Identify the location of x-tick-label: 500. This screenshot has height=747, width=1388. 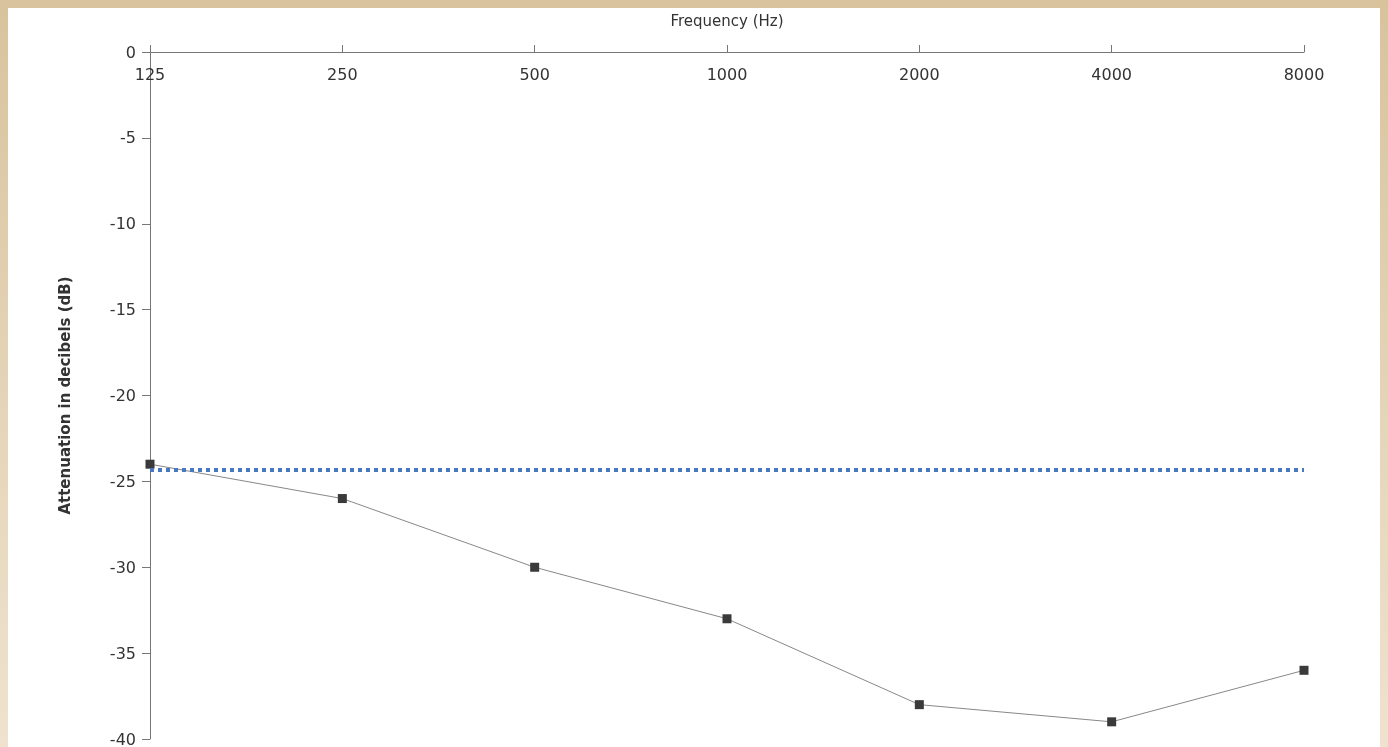
(534, 74).